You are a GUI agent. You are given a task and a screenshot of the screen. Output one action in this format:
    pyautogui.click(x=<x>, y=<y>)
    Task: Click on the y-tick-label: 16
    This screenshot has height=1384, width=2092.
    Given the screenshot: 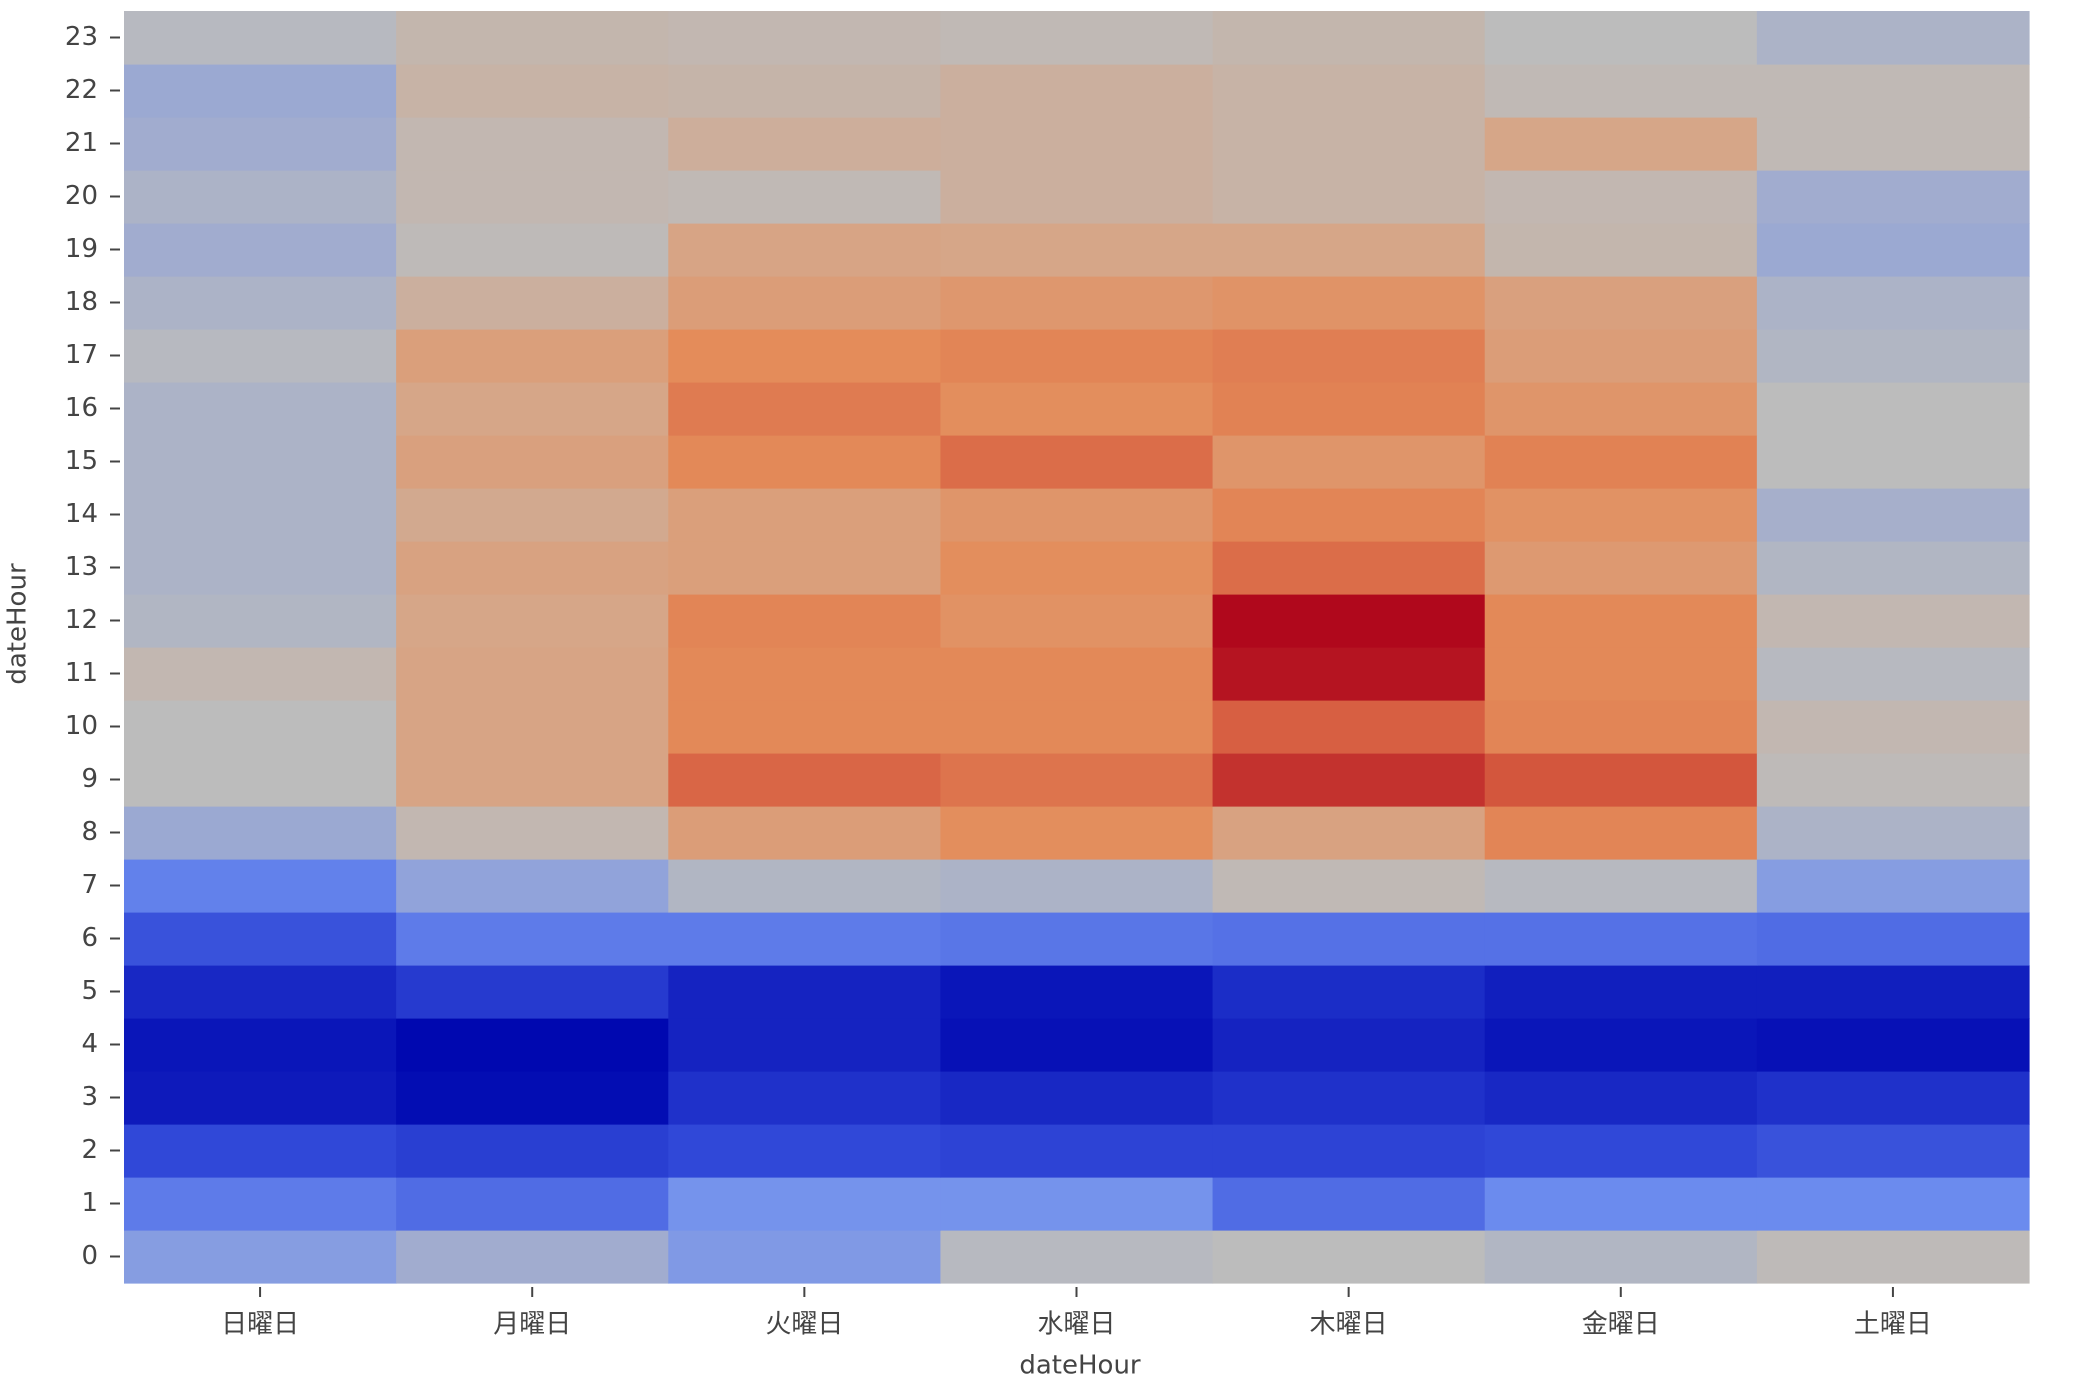 What is the action you would take?
    pyautogui.click(x=81, y=408)
    